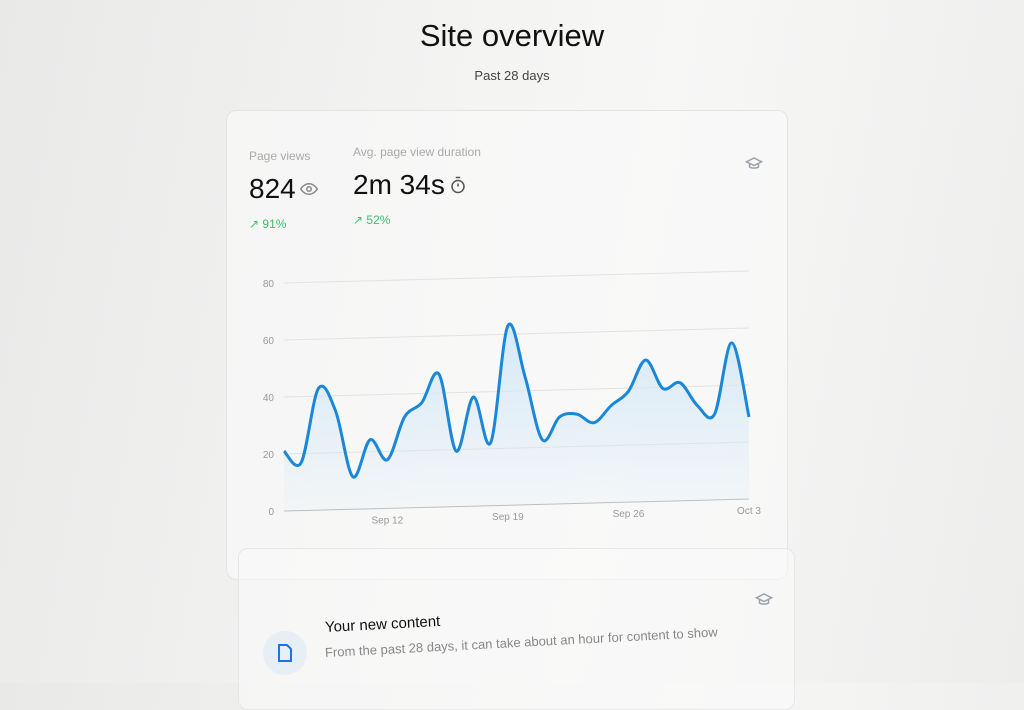 This screenshot has width=1024, height=710. What do you see at coordinates (269, 284) in the screenshot?
I see `y-tick-label: 80` at bounding box center [269, 284].